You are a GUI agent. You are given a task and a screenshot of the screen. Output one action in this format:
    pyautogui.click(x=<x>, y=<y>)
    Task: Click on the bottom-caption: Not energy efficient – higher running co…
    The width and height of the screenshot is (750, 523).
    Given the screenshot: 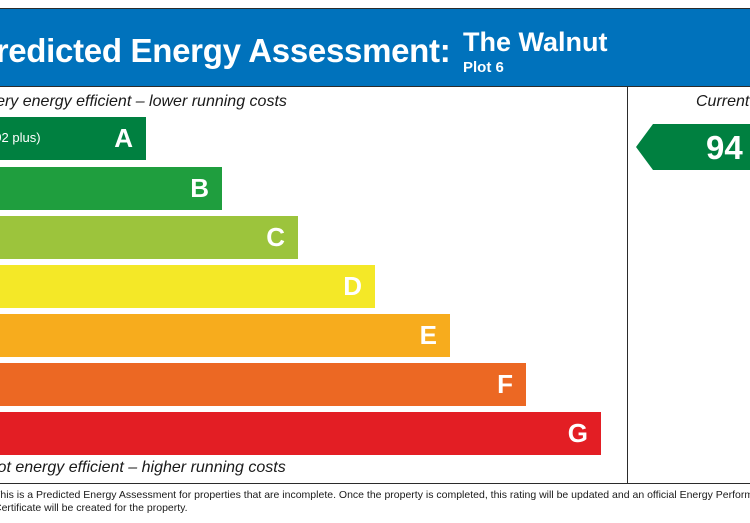 What is the action you would take?
    pyautogui.click(x=143, y=467)
    